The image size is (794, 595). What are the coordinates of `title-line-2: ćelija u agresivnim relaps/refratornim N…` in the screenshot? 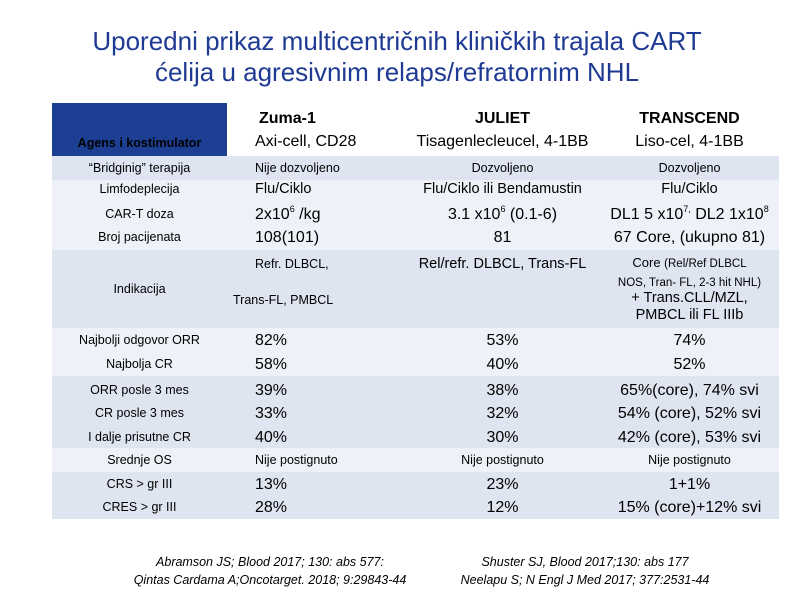 It's located at (397, 72).